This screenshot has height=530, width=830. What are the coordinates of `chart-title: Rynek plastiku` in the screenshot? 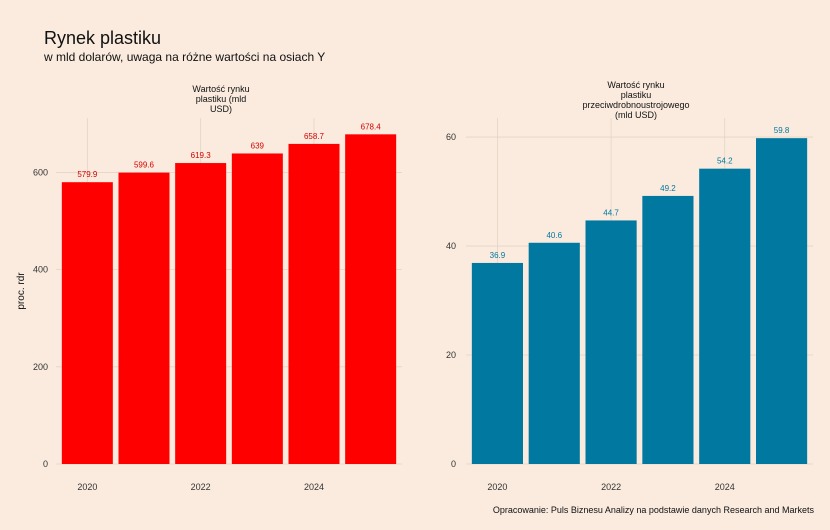 It's located at (103, 38).